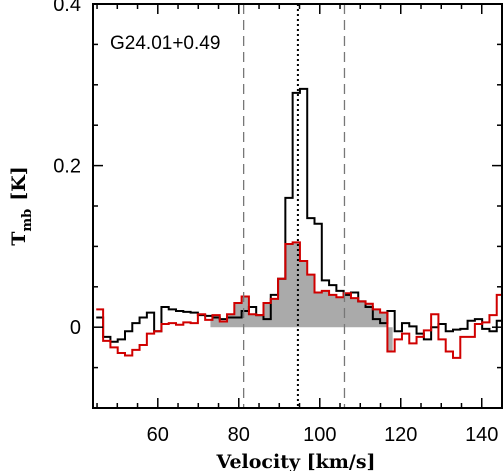  What do you see at coordinates (400, 435) in the screenshot?
I see `x-tick-label: 120` at bounding box center [400, 435].